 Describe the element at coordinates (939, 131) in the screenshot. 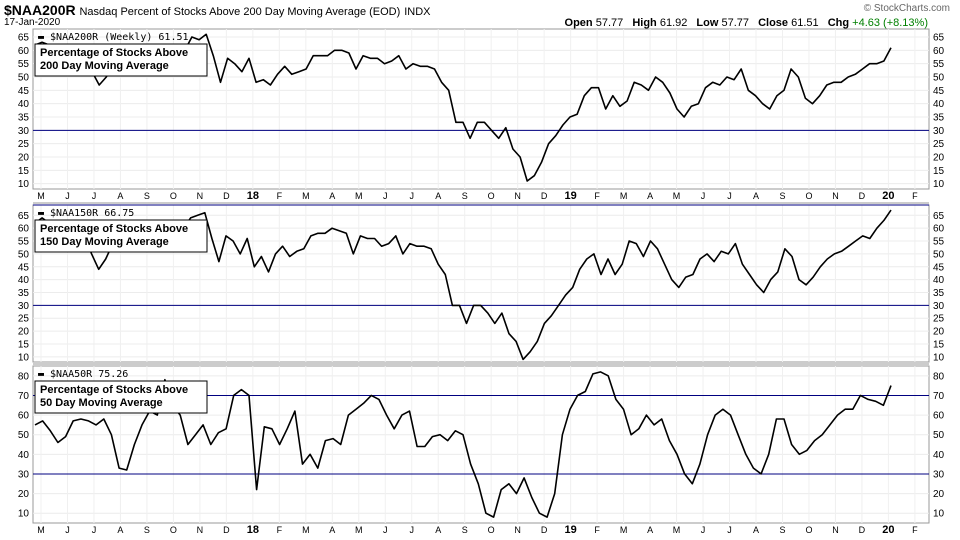

I see `y-tick-right: 30` at that location.